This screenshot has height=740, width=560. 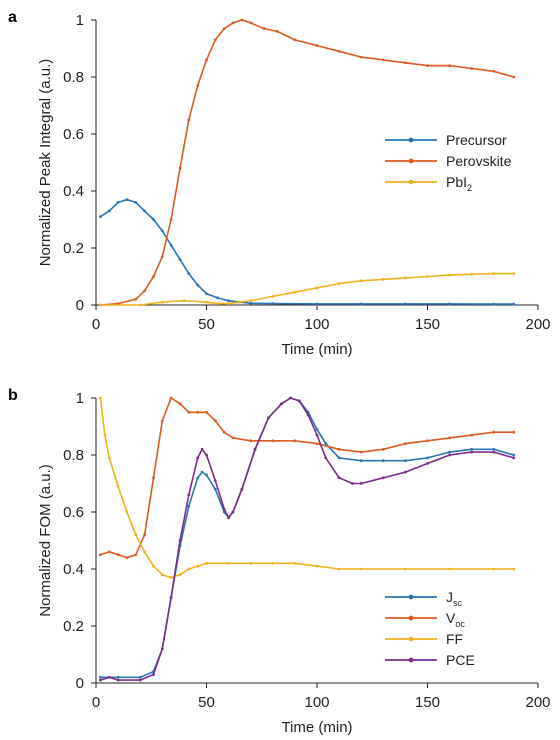 What do you see at coordinates (13, 395) in the screenshot?
I see `panel-letter-b: b` at bounding box center [13, 395].